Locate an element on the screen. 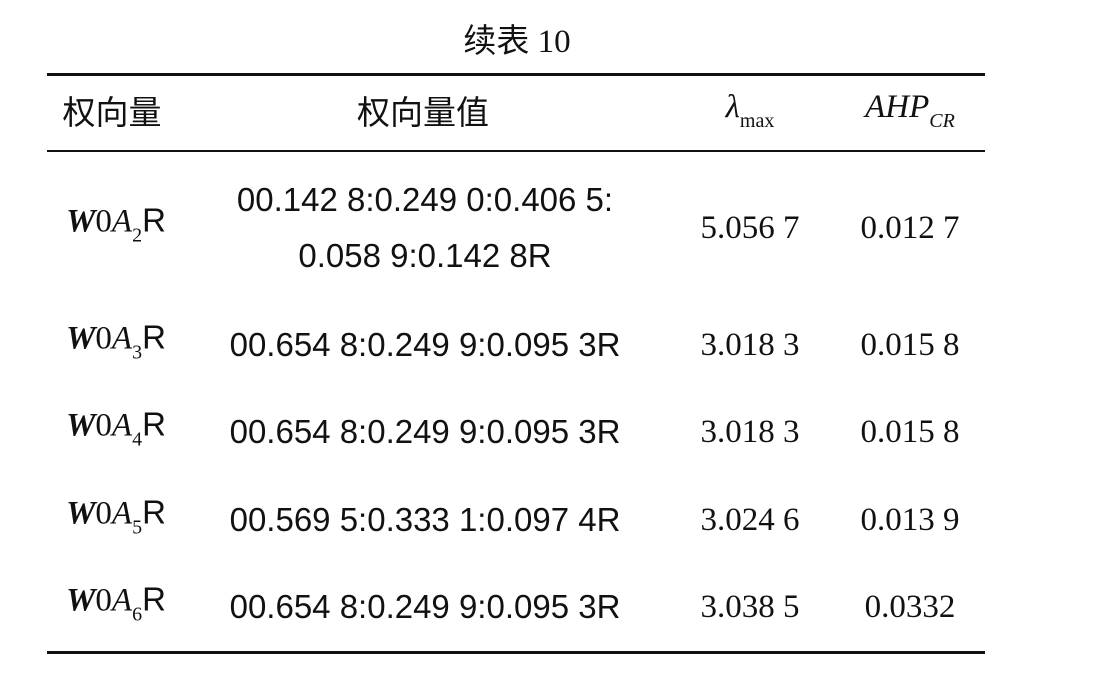  row-cr: 0.0332 is located at coordinates (910, 607).